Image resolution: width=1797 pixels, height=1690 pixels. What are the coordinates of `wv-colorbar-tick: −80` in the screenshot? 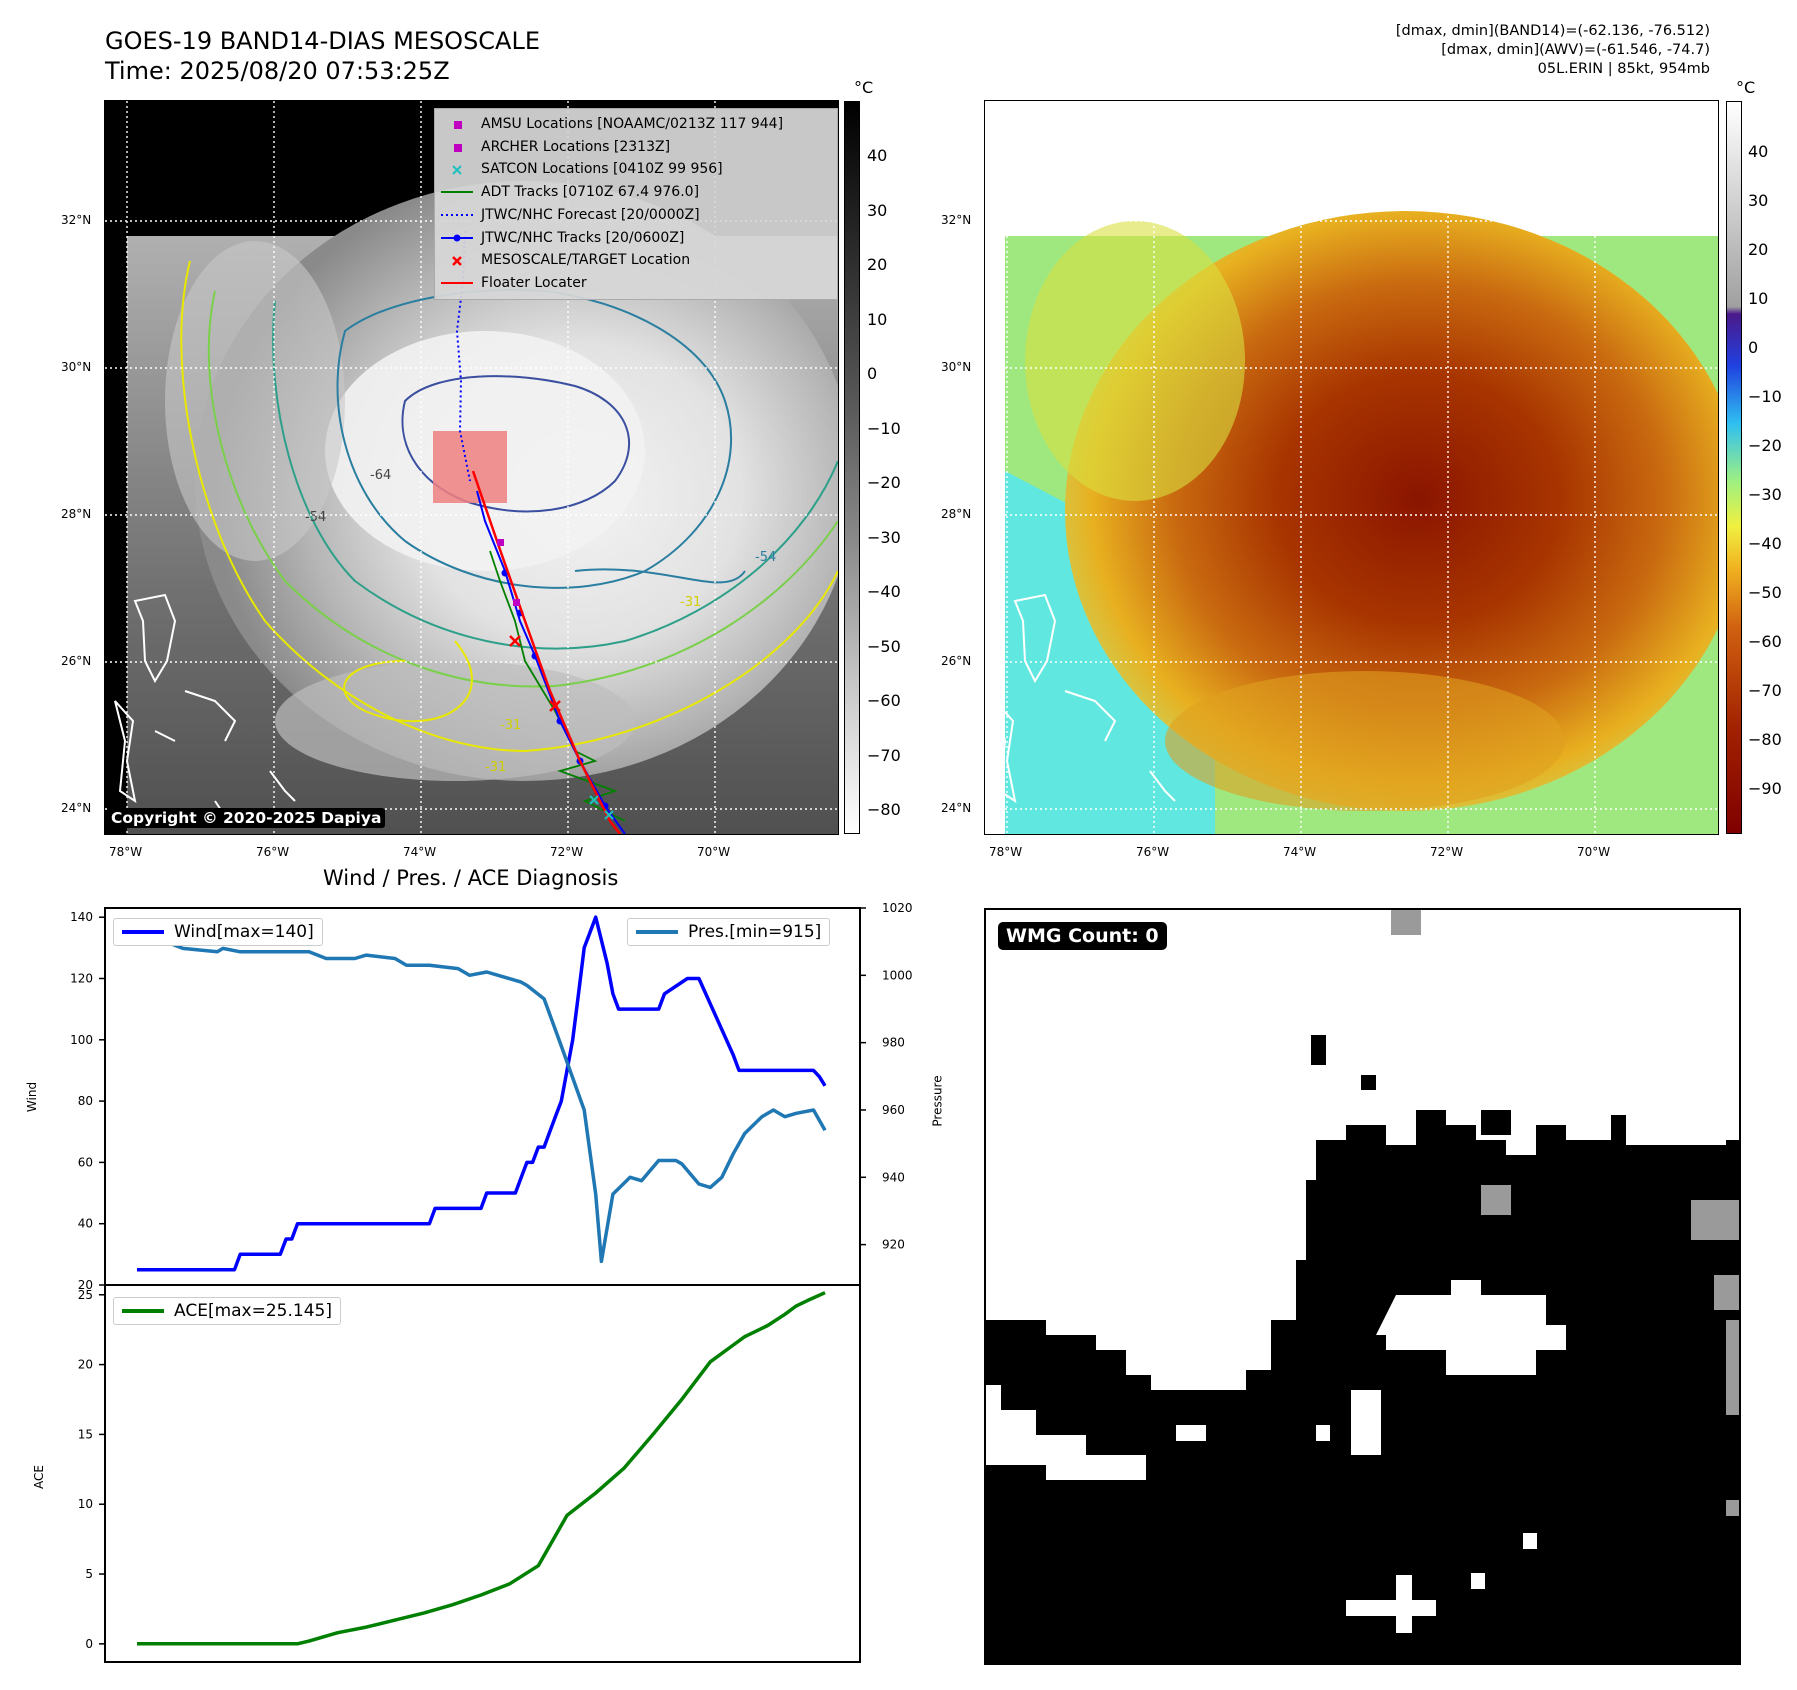 It's located at (1765, 739).